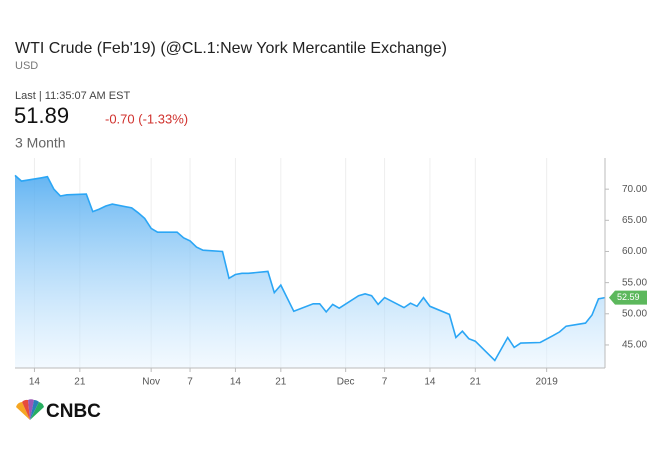  Describe the element at coordinates (346, 382) in the screenshot. I see `x-tick-label: Dec` at that location.